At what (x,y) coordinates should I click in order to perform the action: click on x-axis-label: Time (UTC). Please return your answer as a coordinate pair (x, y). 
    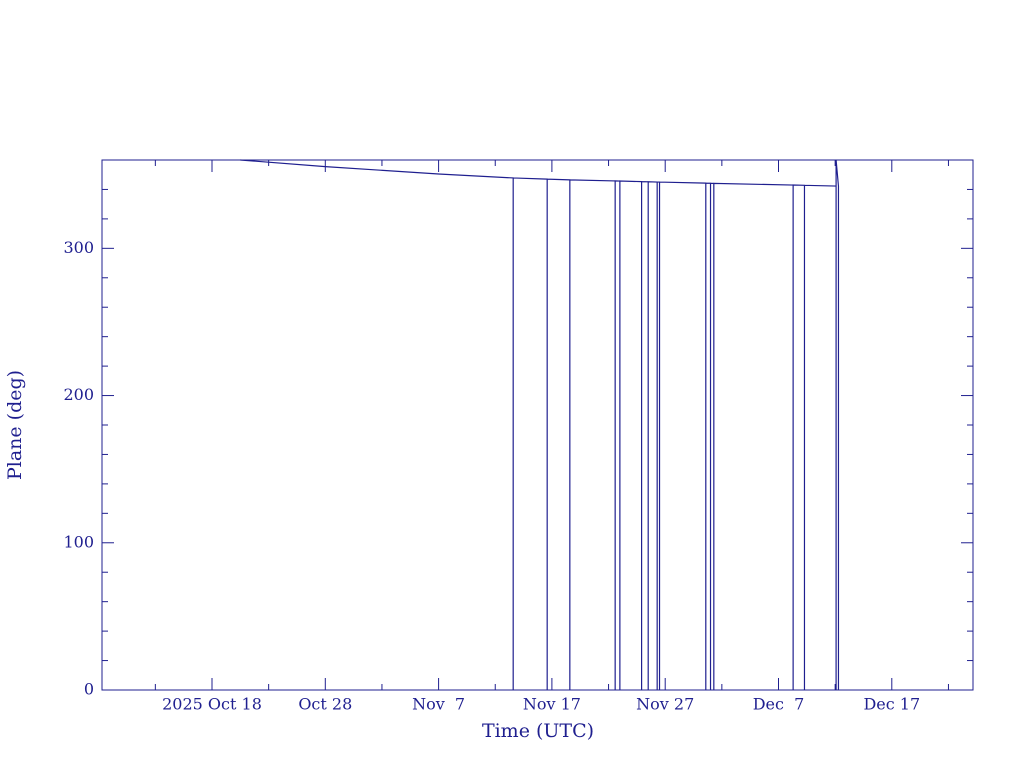
    Looking at the image, I should click on (538, 731).